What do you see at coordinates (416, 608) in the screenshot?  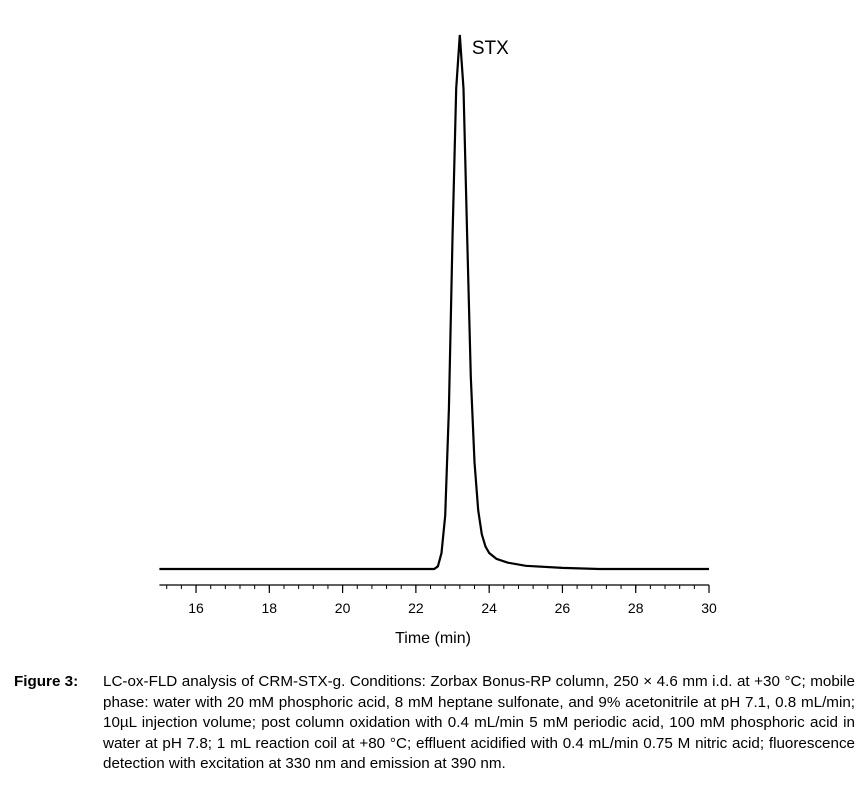 I see `x-tick-label: 22` at bounding box center [416, 608].